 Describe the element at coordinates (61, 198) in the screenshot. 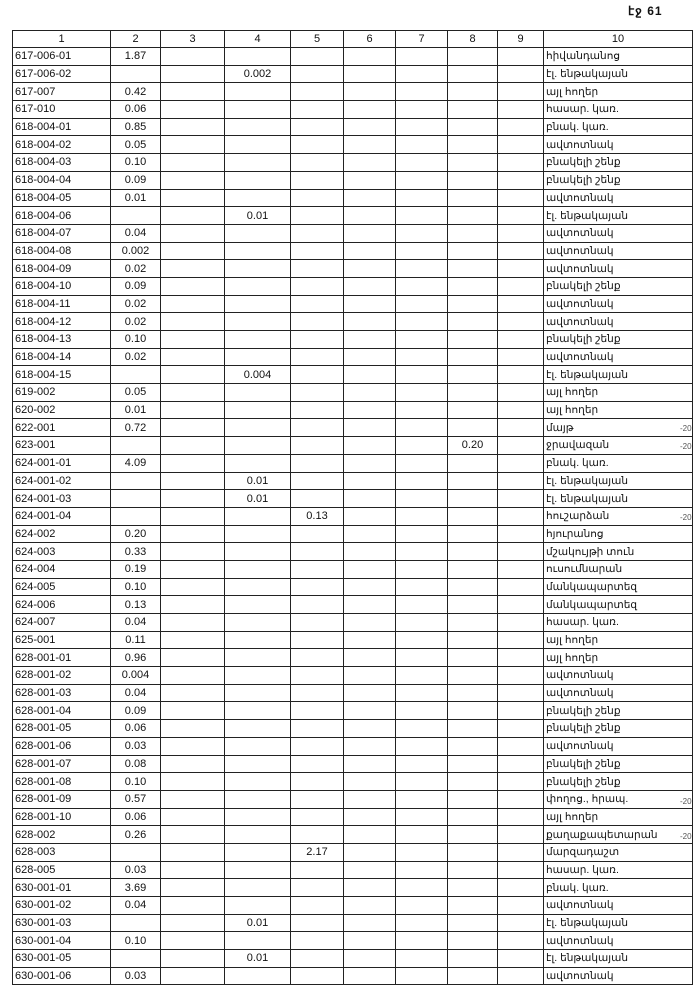

I see `parcel-code-cell: 618-004-05` at that location.